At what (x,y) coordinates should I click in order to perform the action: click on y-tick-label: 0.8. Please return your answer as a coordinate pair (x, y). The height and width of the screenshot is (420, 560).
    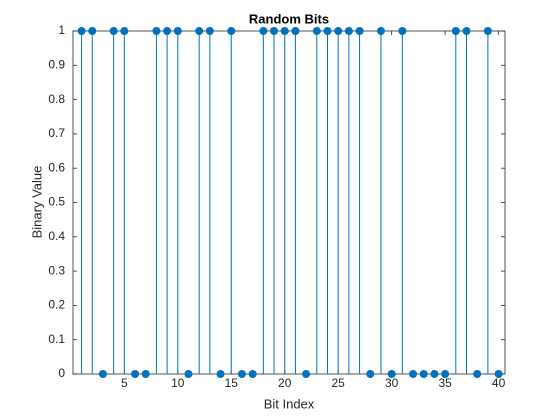
    Looking at the image, I should click on (56, 99).